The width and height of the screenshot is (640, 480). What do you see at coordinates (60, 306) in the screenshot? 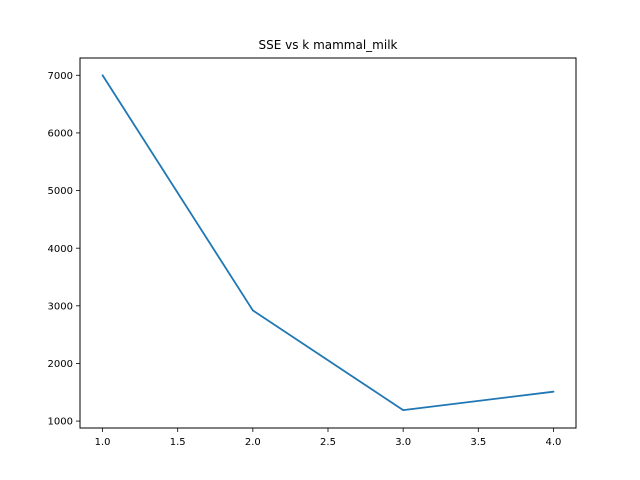
I see `y-tick-label: 3000` at bounding box center [60, 306].